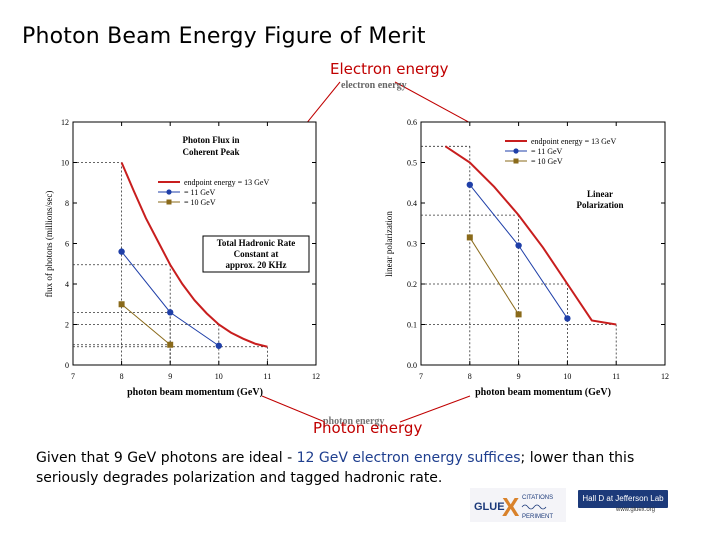 The width and height of the screenshot is (720, 540). I want to click on chart-photon-flux-xlabel: photon beam momentum (GeV), so click(195, 392).